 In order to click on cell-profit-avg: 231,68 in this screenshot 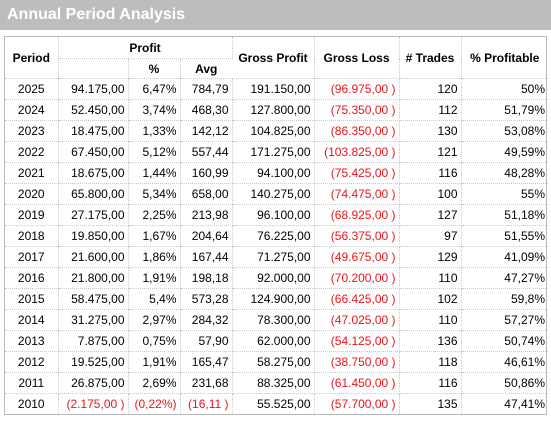, I will do `click(206, 383)`.